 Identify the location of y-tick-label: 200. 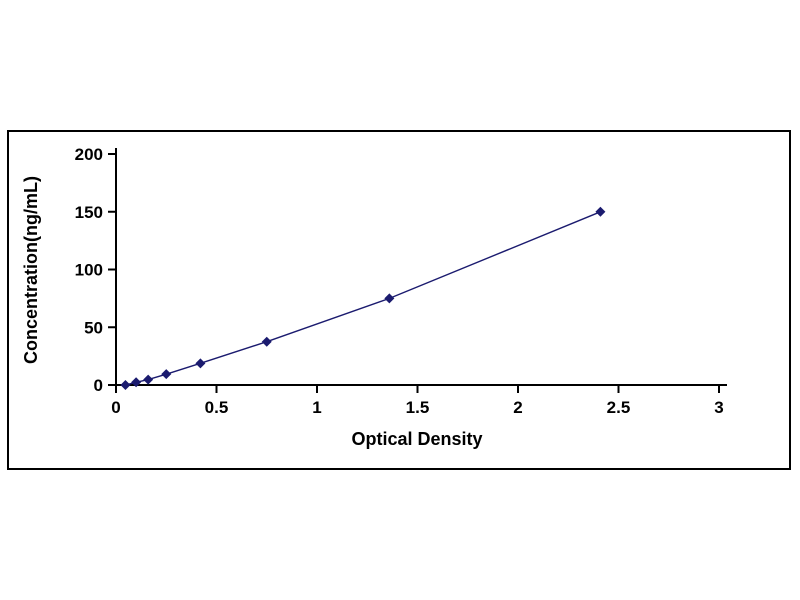
(89, 154).